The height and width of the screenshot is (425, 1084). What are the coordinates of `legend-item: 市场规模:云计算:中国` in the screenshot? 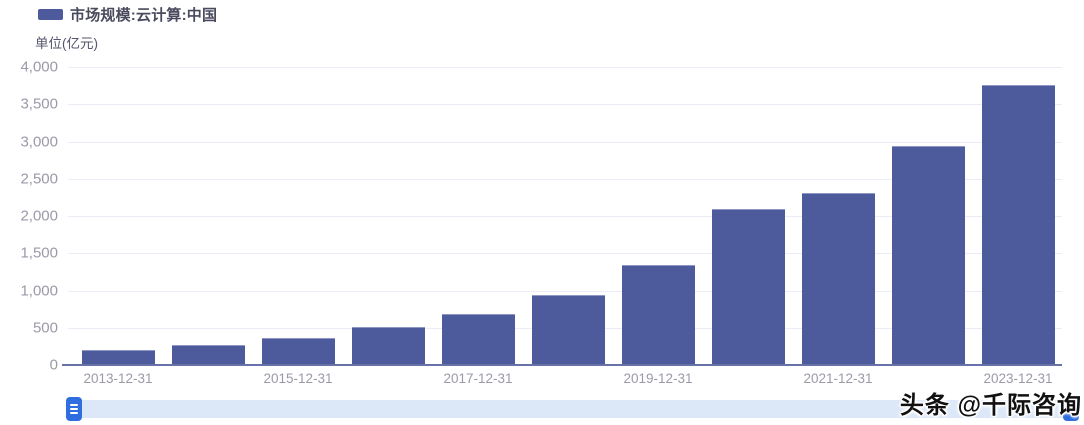 It's located at (127, 14).